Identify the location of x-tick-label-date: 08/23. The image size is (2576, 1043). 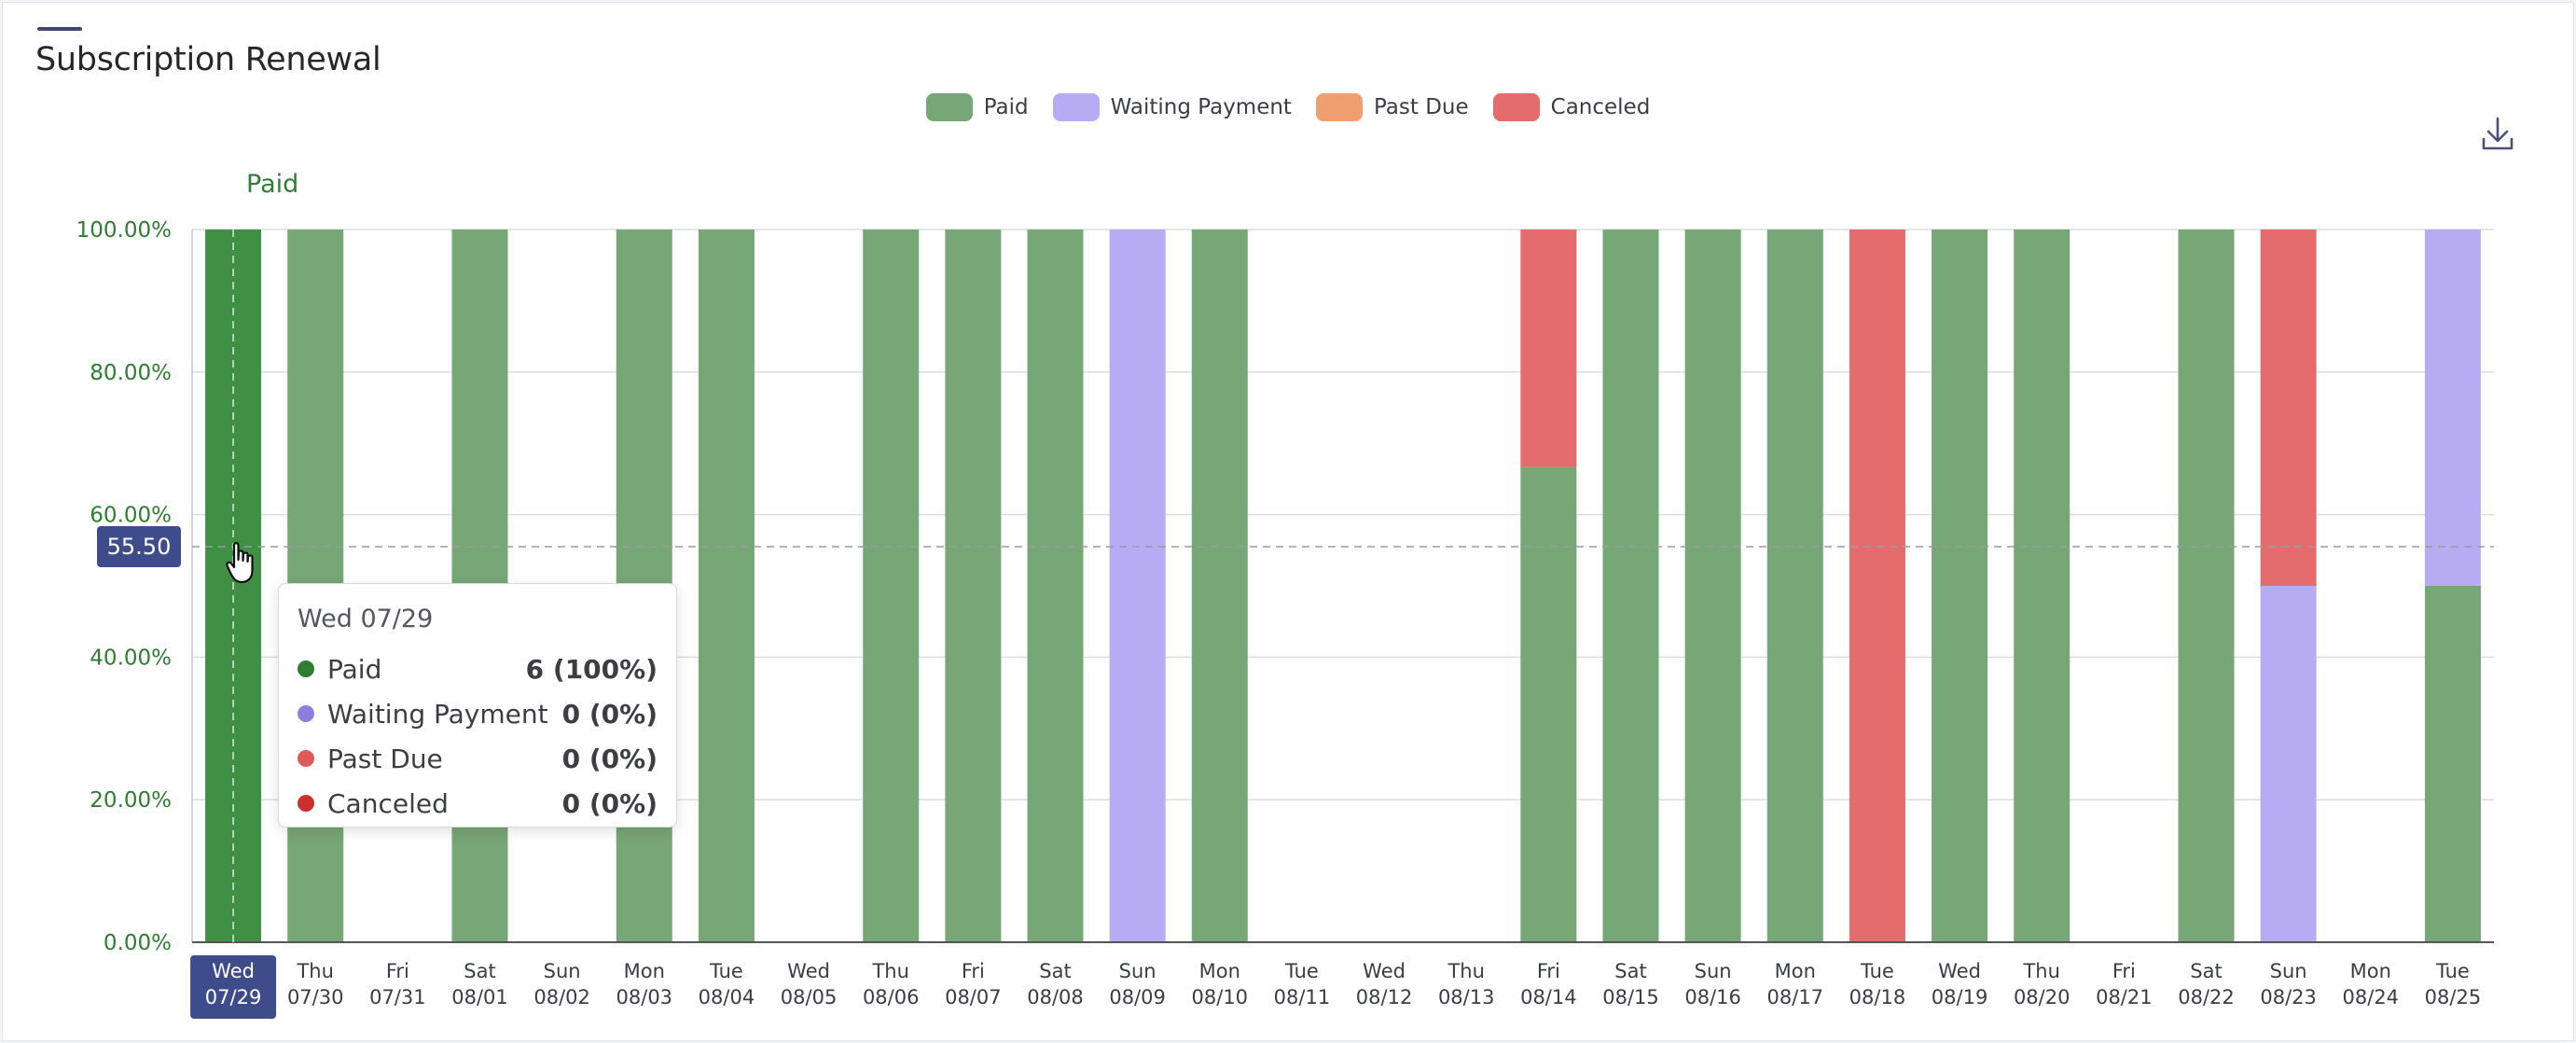
(2288, 997).